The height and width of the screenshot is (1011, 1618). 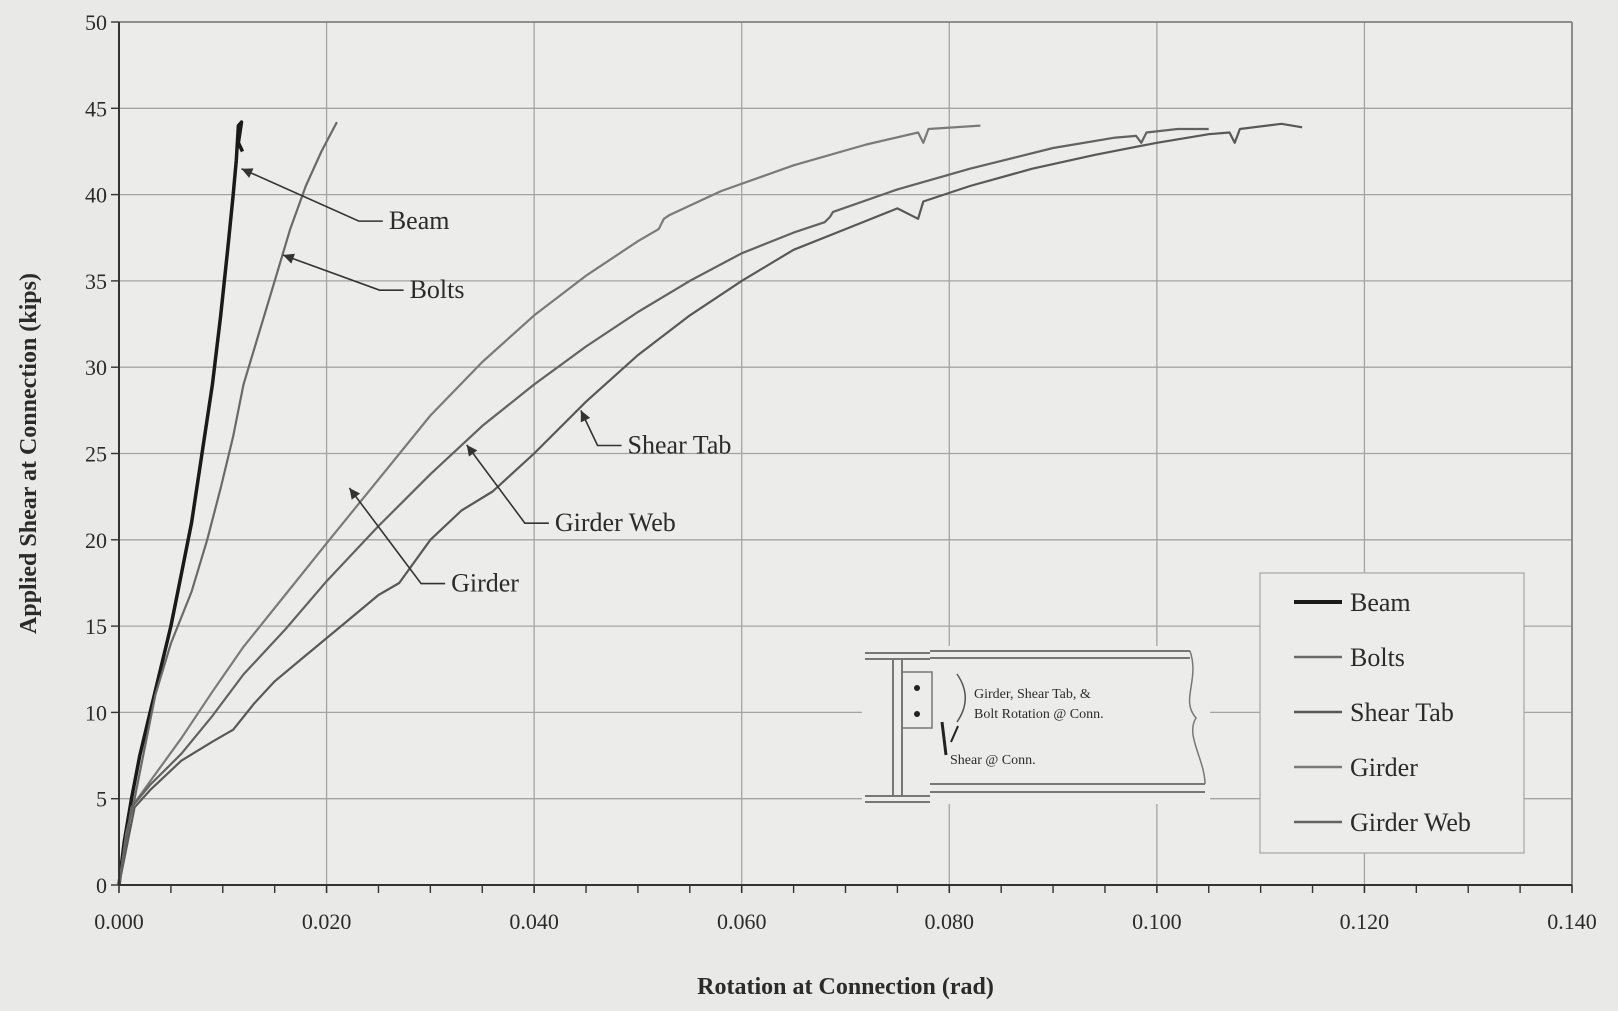 I want to click on x-tick-label-0.080: 0.080, so click(x=950, y=921).